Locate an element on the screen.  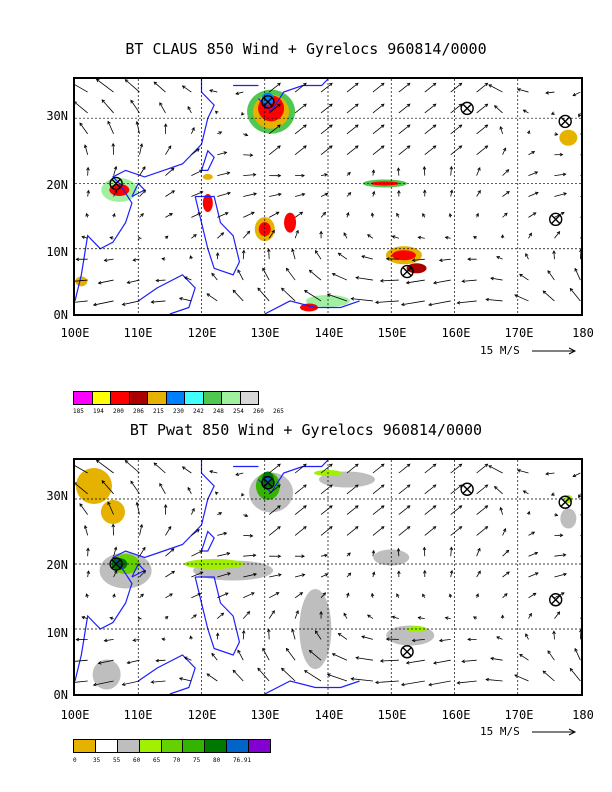
colorbar-swatch is located at coordinates (106, 746).